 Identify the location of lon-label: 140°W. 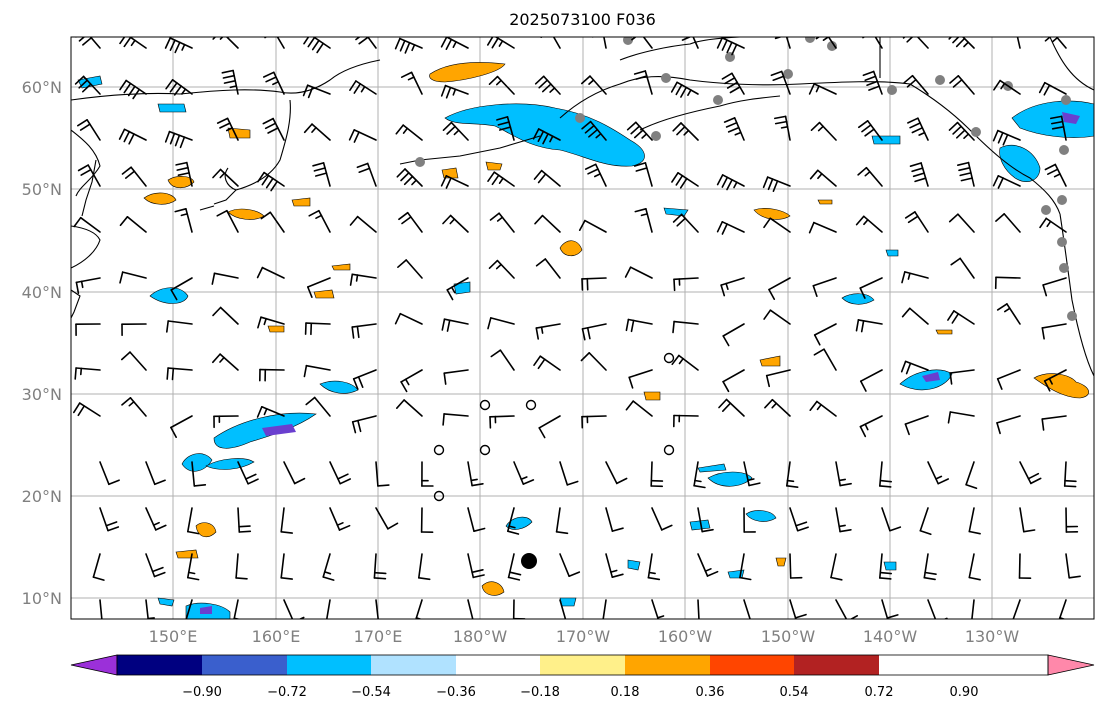
(890, 636).